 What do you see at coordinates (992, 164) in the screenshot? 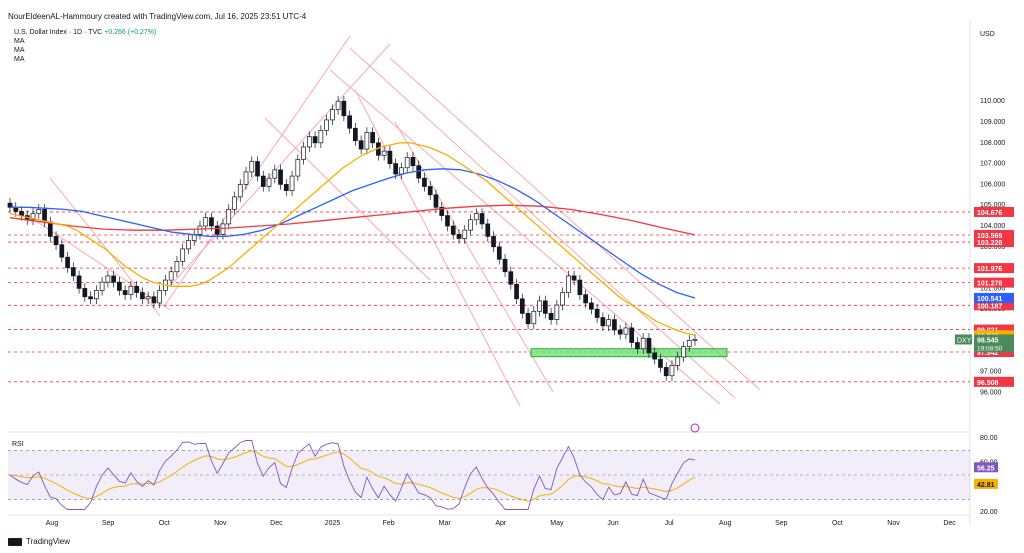
I see `y-tick-label: 107.000` at bounding box center [992, 164].